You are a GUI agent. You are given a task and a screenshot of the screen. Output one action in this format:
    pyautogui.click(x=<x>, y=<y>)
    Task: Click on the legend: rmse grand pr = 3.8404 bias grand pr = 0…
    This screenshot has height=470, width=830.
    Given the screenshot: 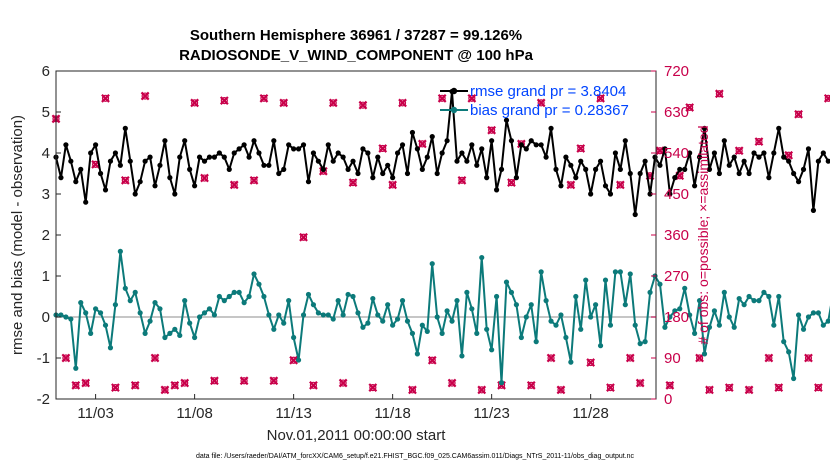 What is the action you would take?
    pyautogui.click(x=534, y=101)
    